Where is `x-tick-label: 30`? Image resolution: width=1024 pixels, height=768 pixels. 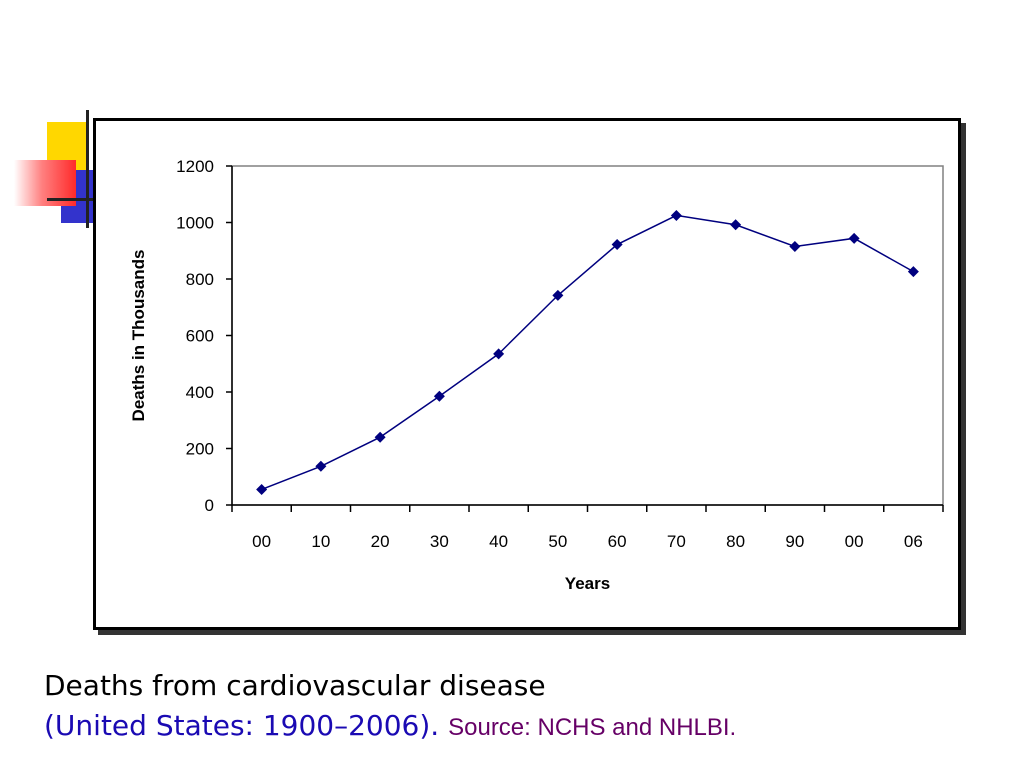
x-tick-label: 30 is located at coordinates (439, 541).